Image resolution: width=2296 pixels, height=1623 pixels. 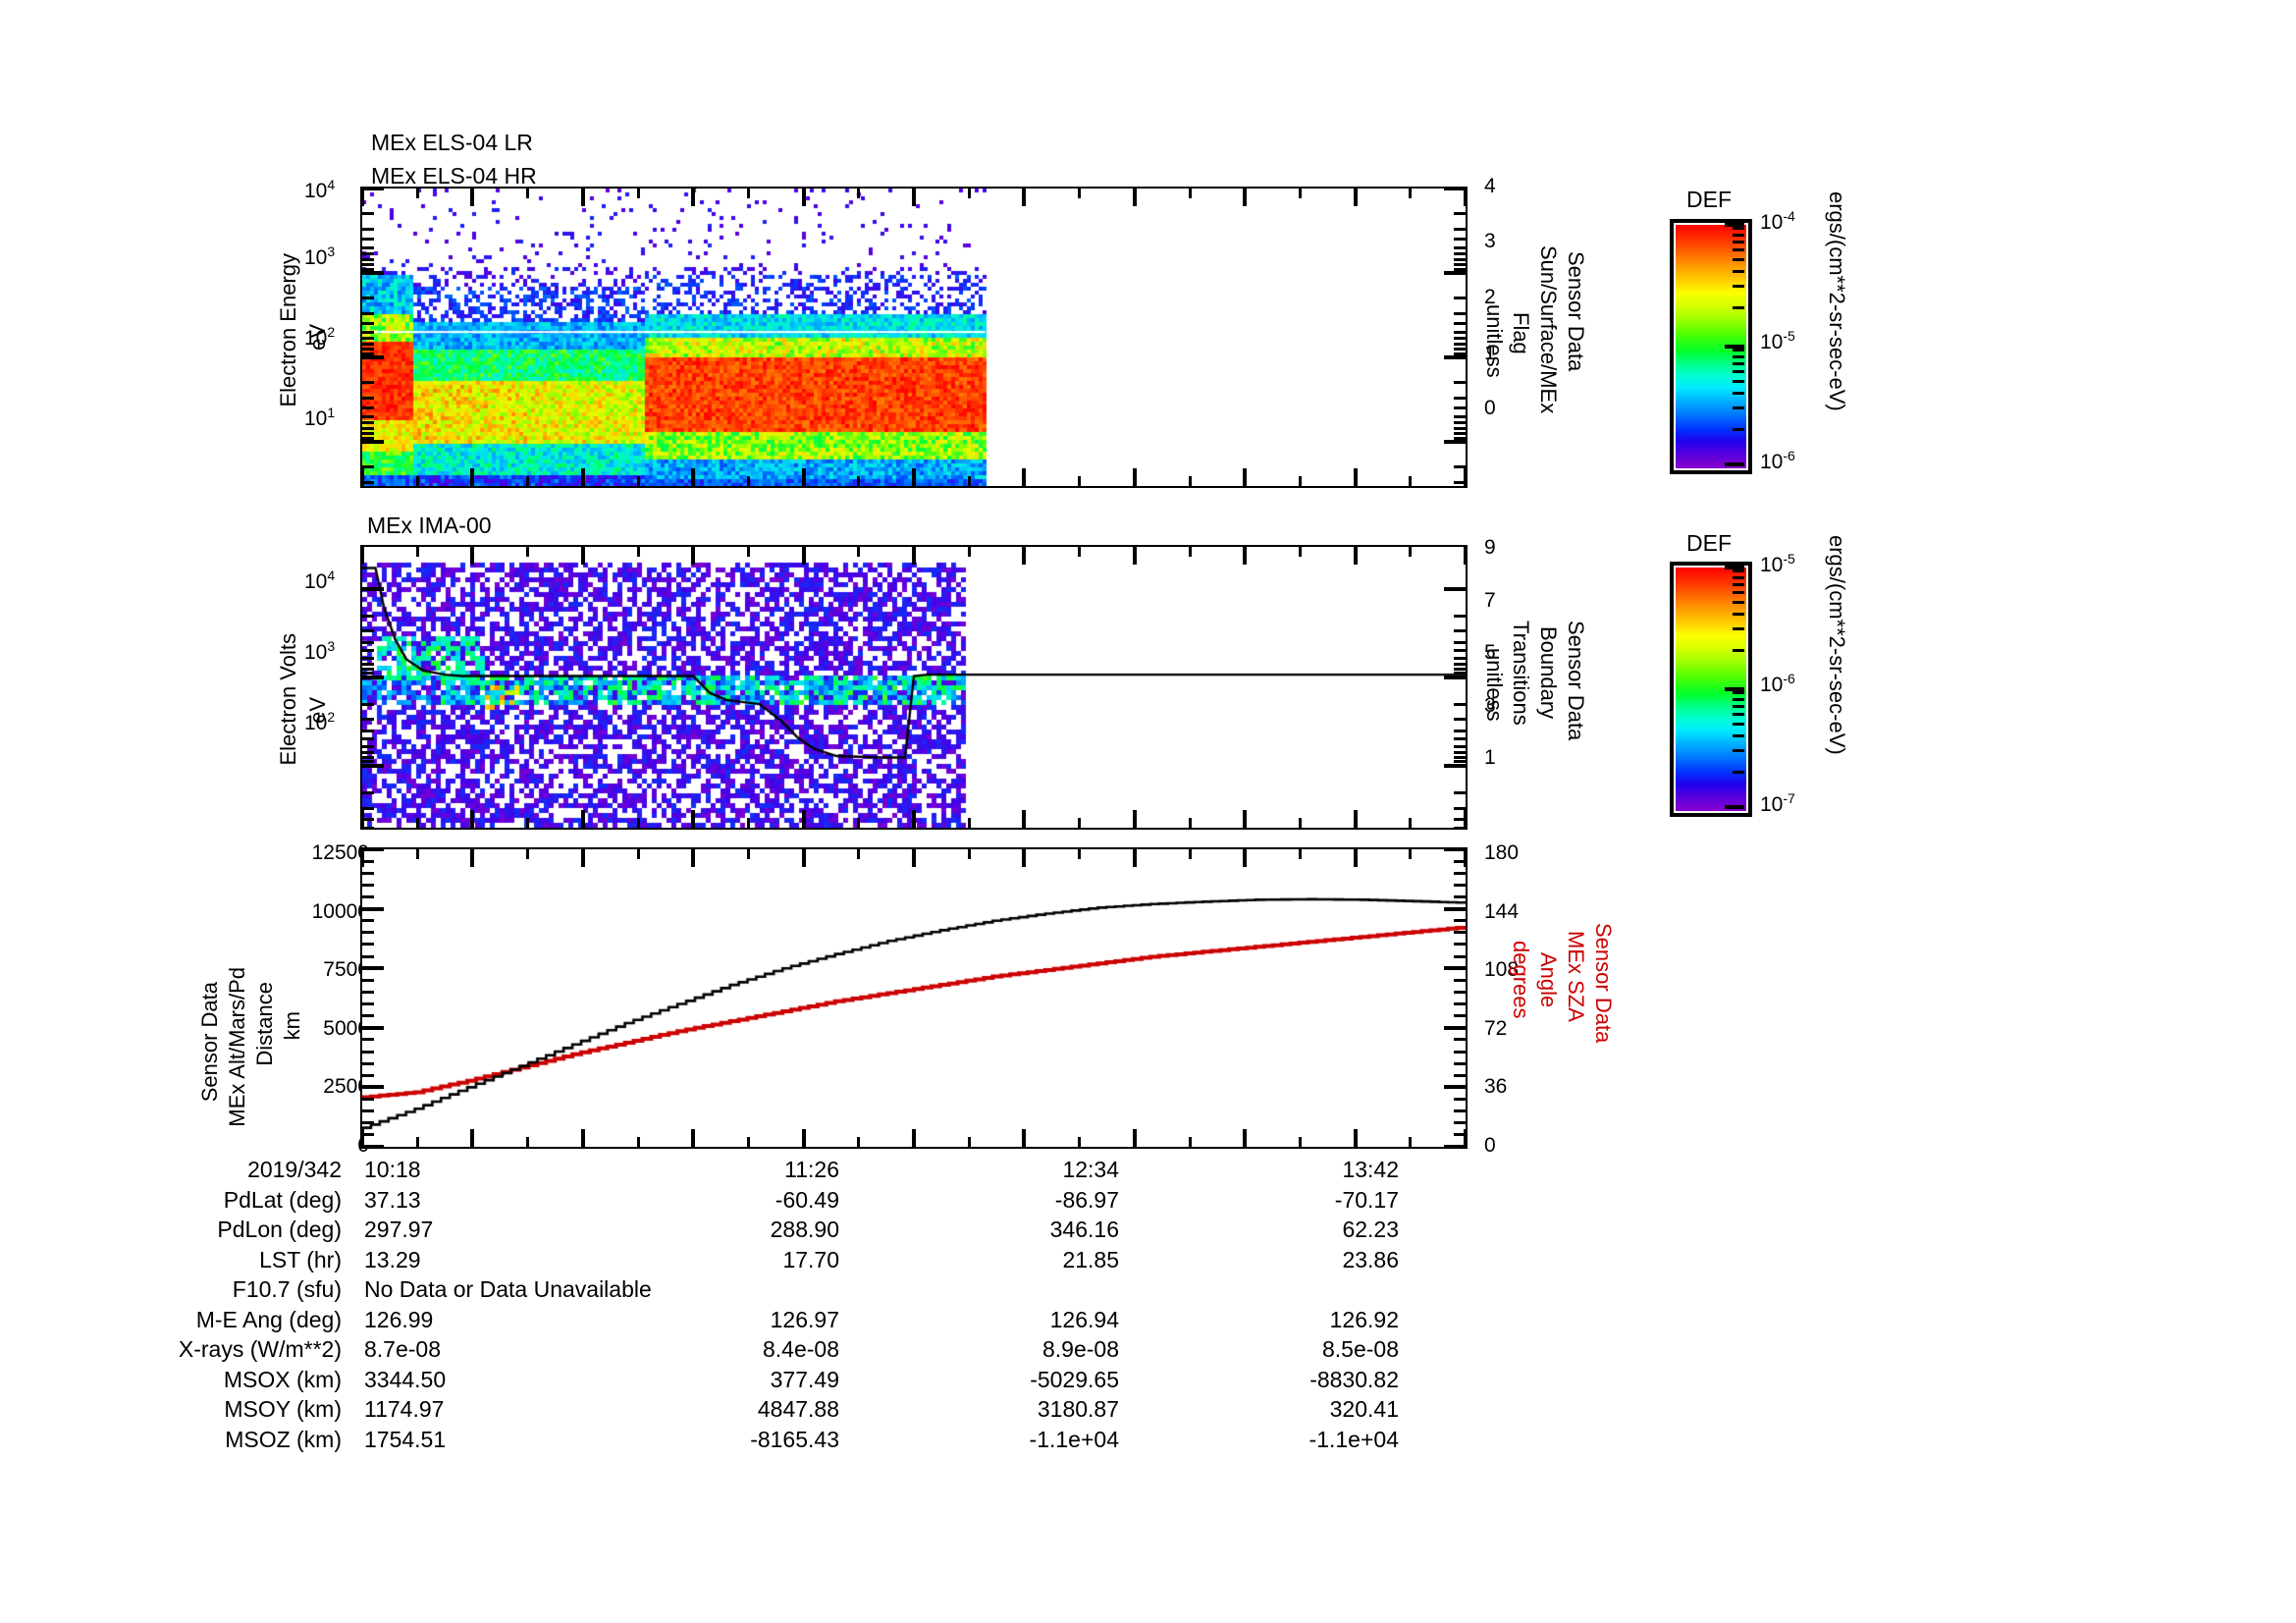 I want to click on panel3-right-ytick-72: 72, so click(x=1496, y=1028).